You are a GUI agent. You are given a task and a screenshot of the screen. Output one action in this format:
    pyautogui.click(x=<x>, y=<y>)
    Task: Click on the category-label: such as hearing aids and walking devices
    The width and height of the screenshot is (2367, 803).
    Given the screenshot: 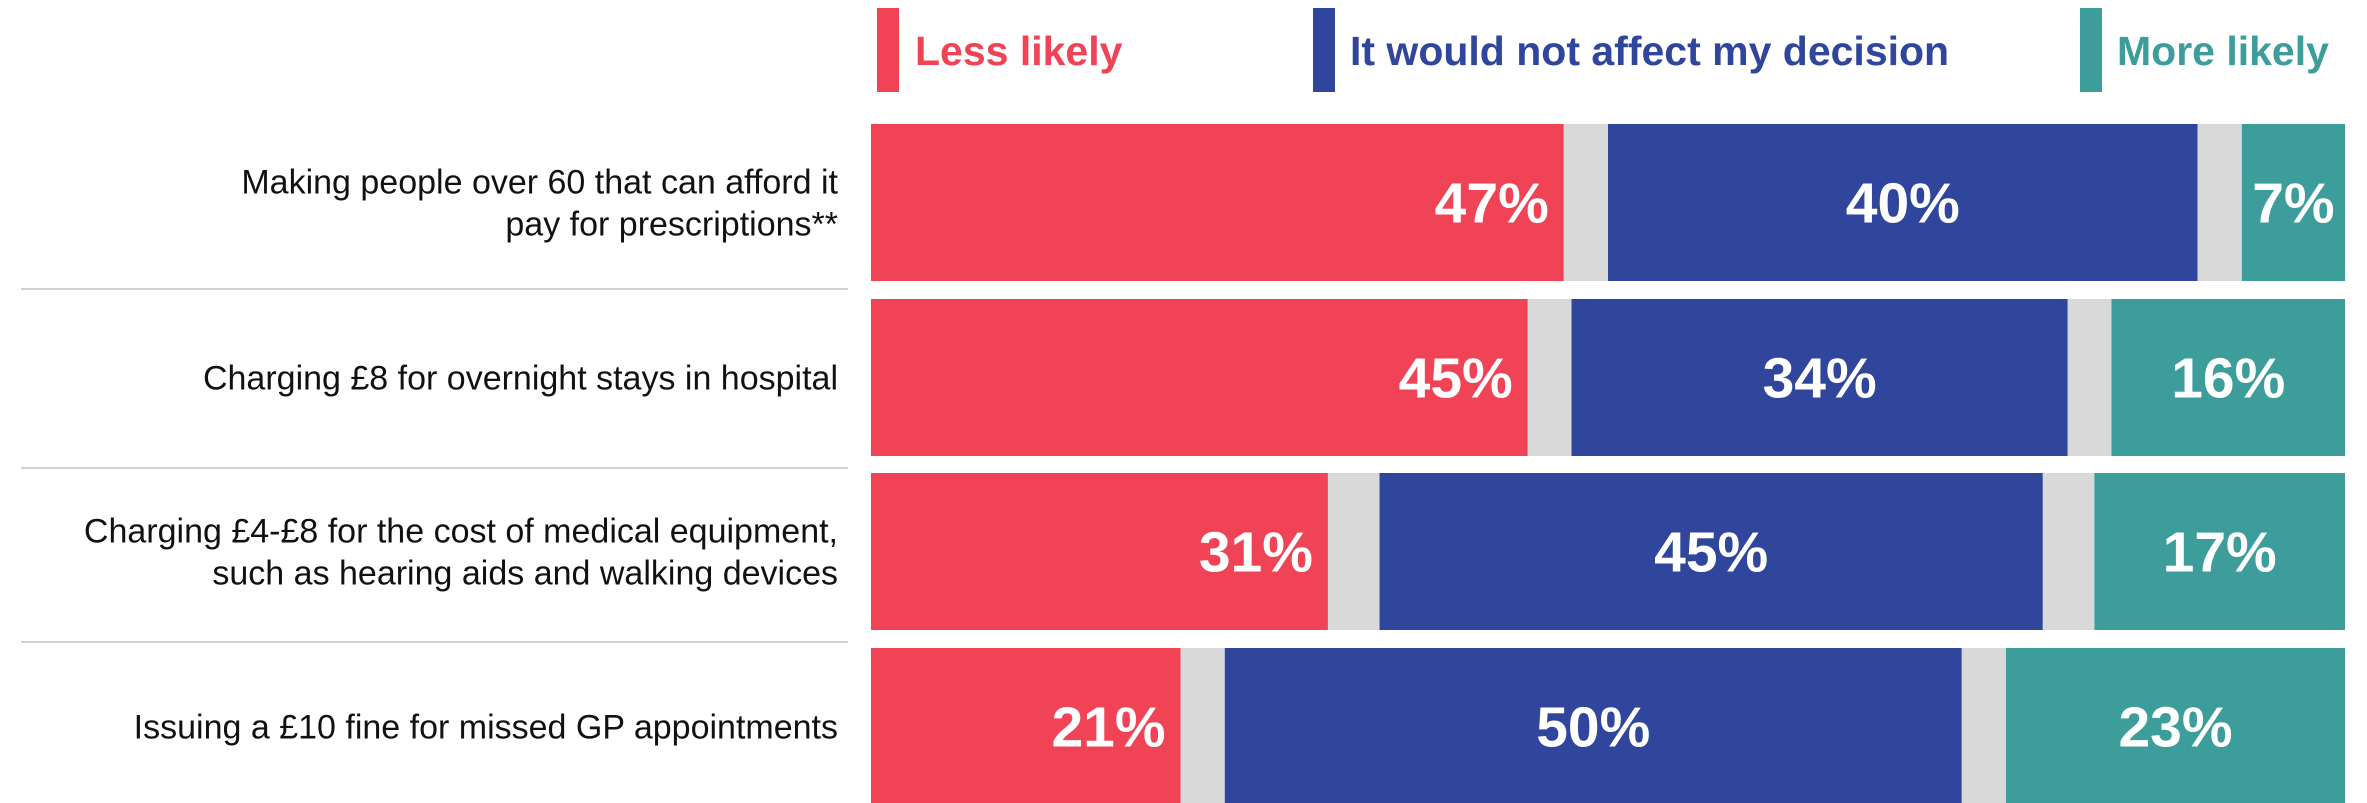 What is the action you would take?
    pyautogui.click(x=525, y=574)
    